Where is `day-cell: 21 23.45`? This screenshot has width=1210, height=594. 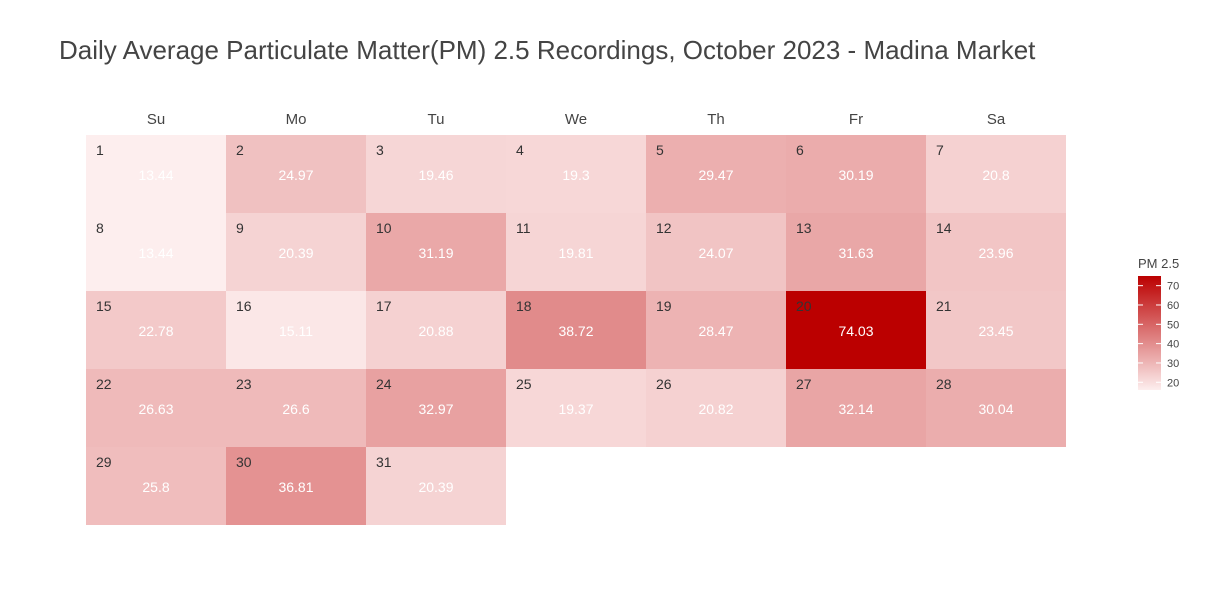 day-cell: 21 23.45 is located at coordinates (996, 330).